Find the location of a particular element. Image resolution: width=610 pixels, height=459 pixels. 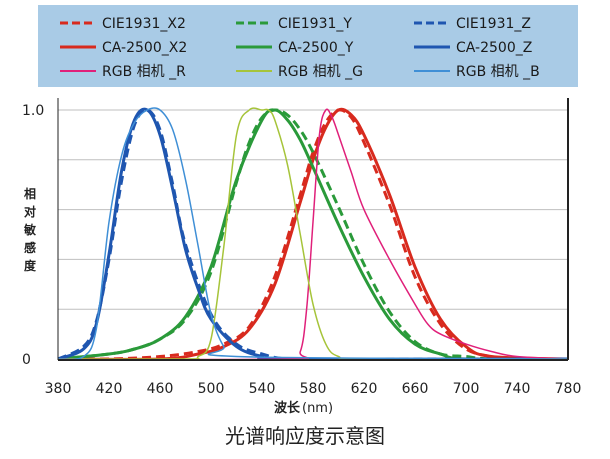

y-tick-label: 0 is located at coordinates (26, 360).